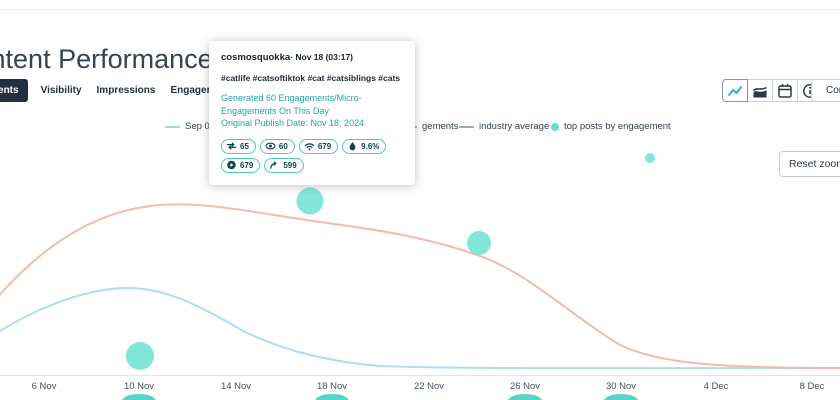  I want to click on stat-pill-retweets: 65, so click(238, 146).